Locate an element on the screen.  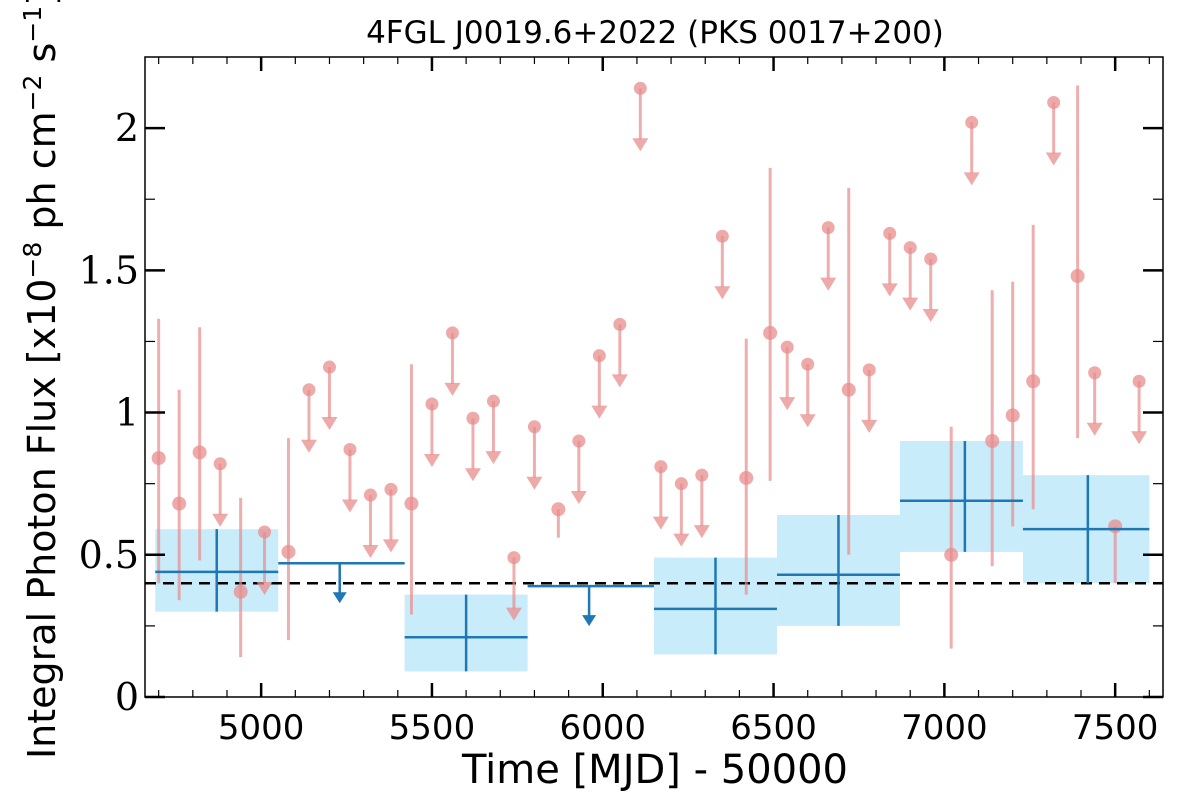
y-label-part: ] is located at coordinates (42, 3).